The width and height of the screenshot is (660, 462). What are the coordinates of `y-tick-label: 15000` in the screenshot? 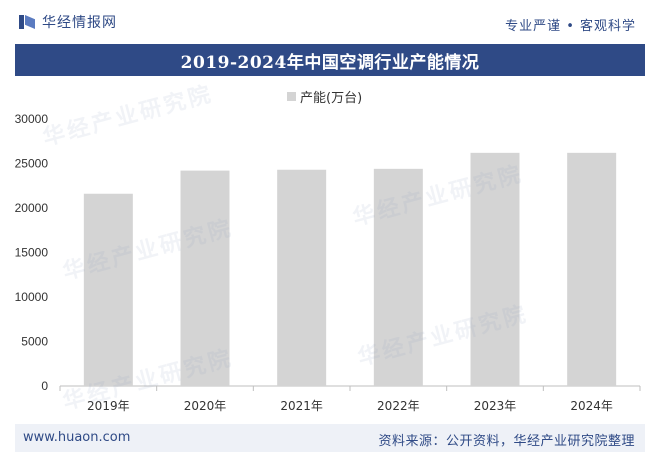 It's located at (32, 253).